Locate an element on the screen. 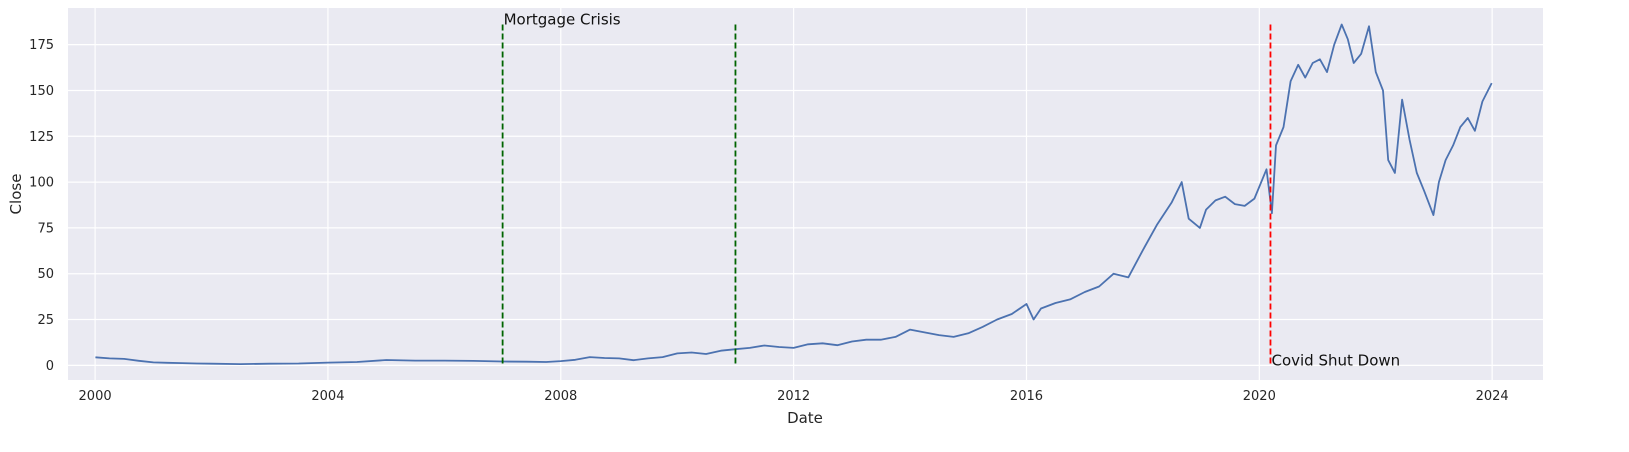 The height and width of the screenshot is (452, 1629). y-tick-label: 50 is located at coordinates (45, 274).